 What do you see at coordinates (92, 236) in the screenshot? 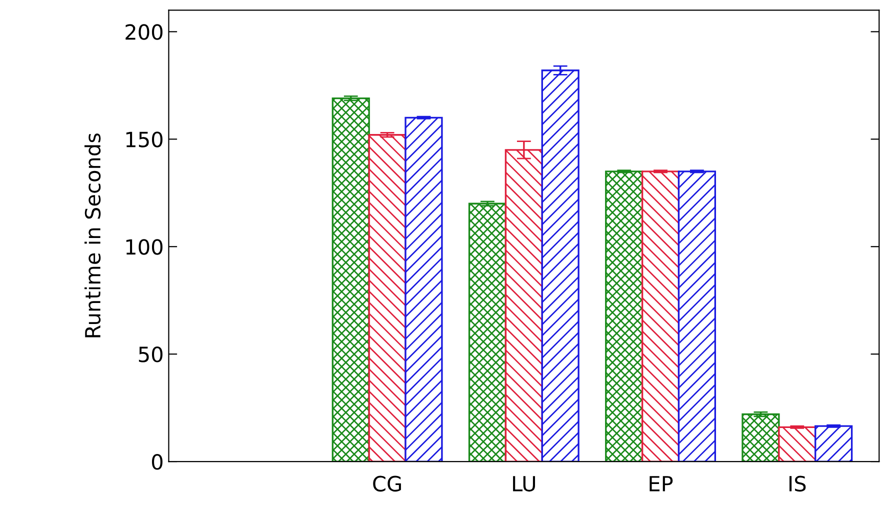
I see `y-axis-title: Runtime in Seconds` at bounding box center [92, 236].